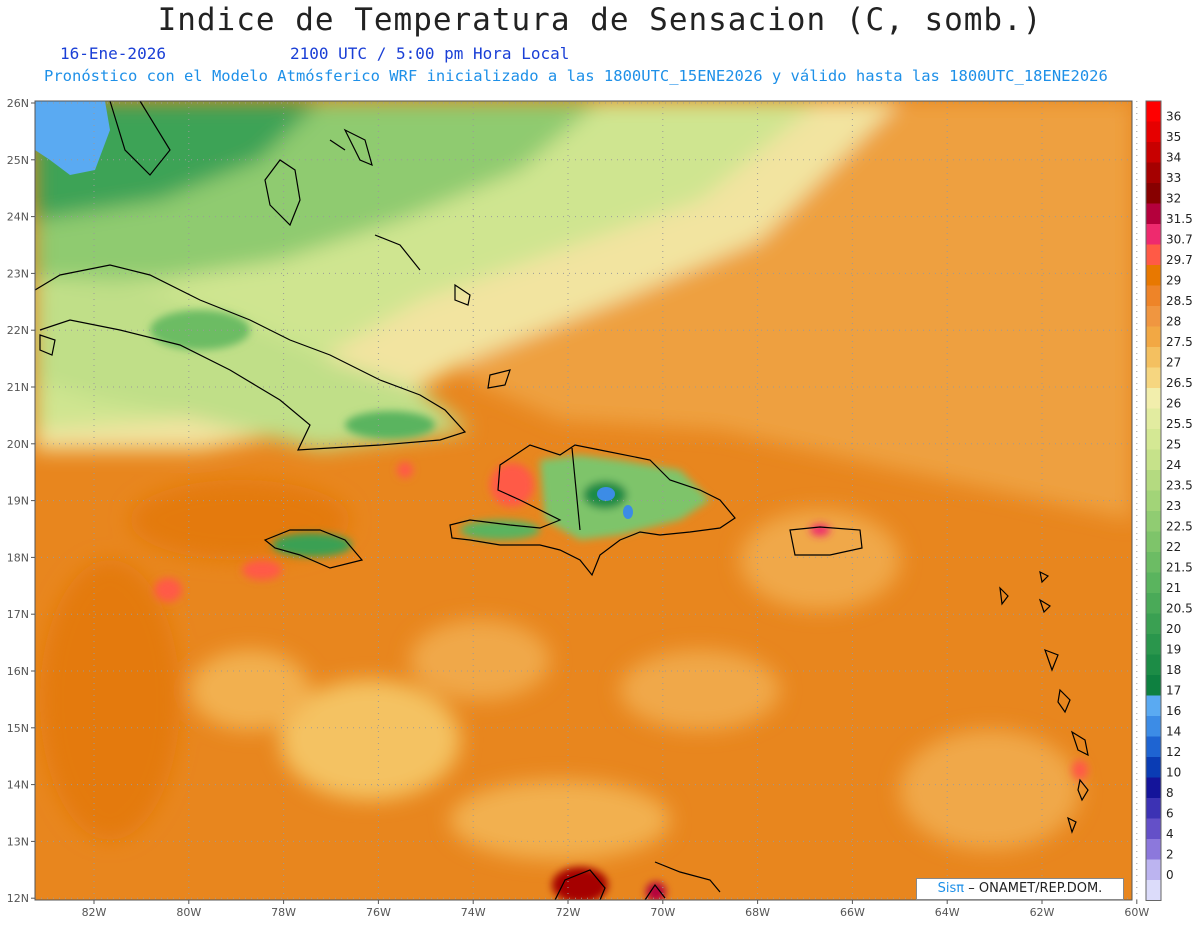  Describe the element at coordinates (951, 888) in the screenshot. I see `sispi-logo: Sisπ` at that location.